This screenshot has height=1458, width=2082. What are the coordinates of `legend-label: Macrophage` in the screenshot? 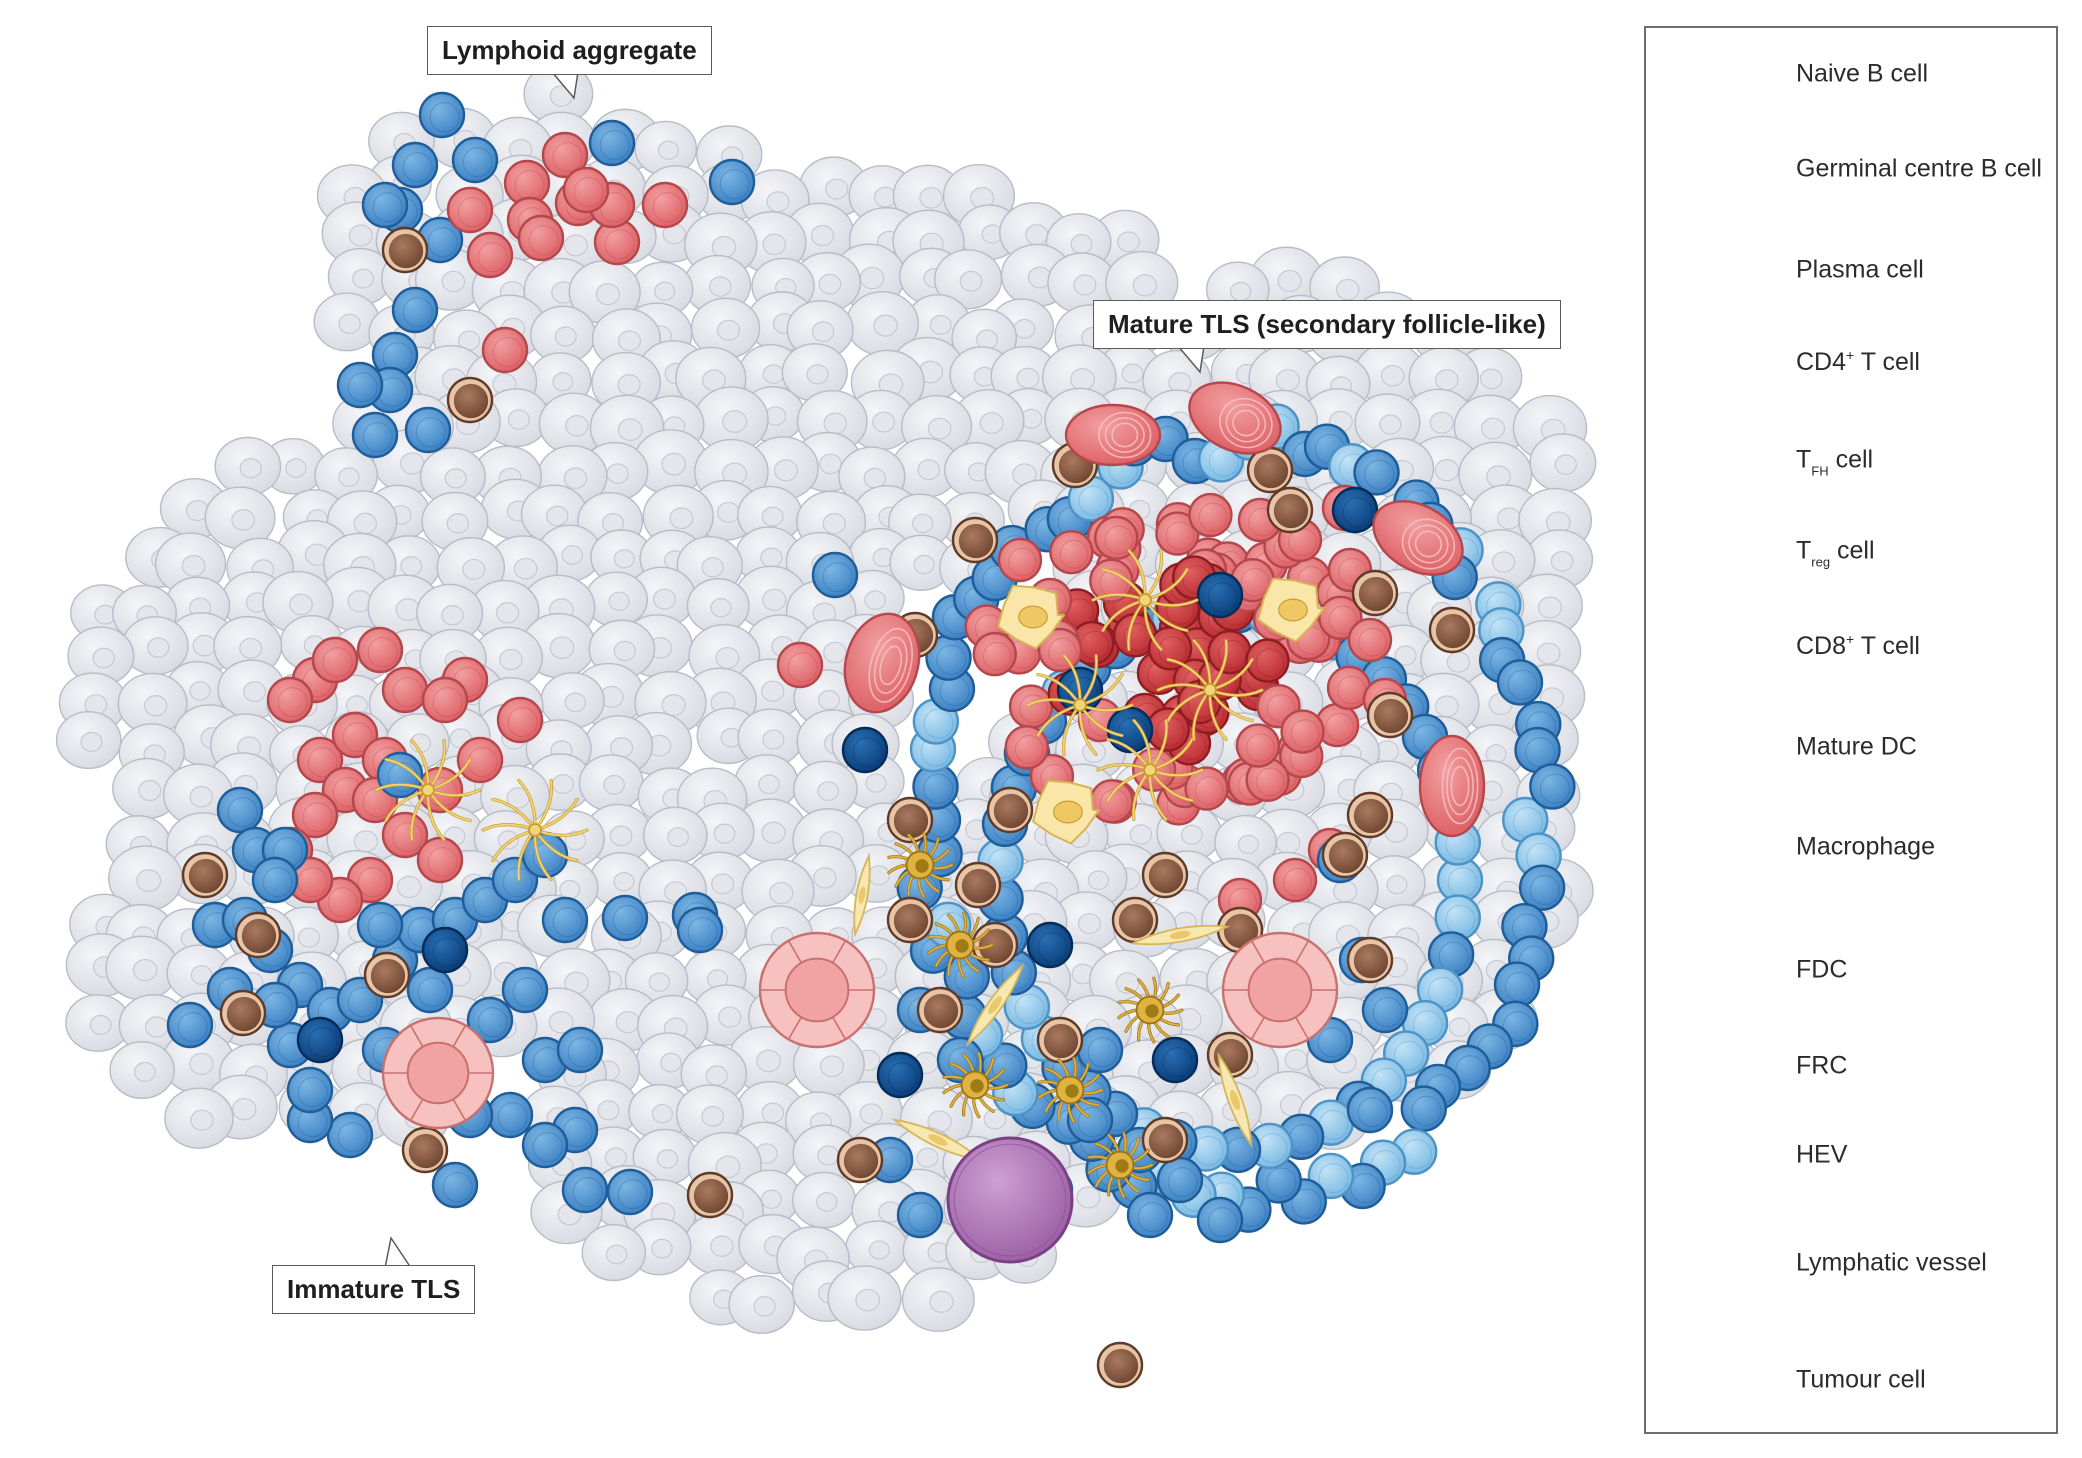 It's located at (1865, 846).